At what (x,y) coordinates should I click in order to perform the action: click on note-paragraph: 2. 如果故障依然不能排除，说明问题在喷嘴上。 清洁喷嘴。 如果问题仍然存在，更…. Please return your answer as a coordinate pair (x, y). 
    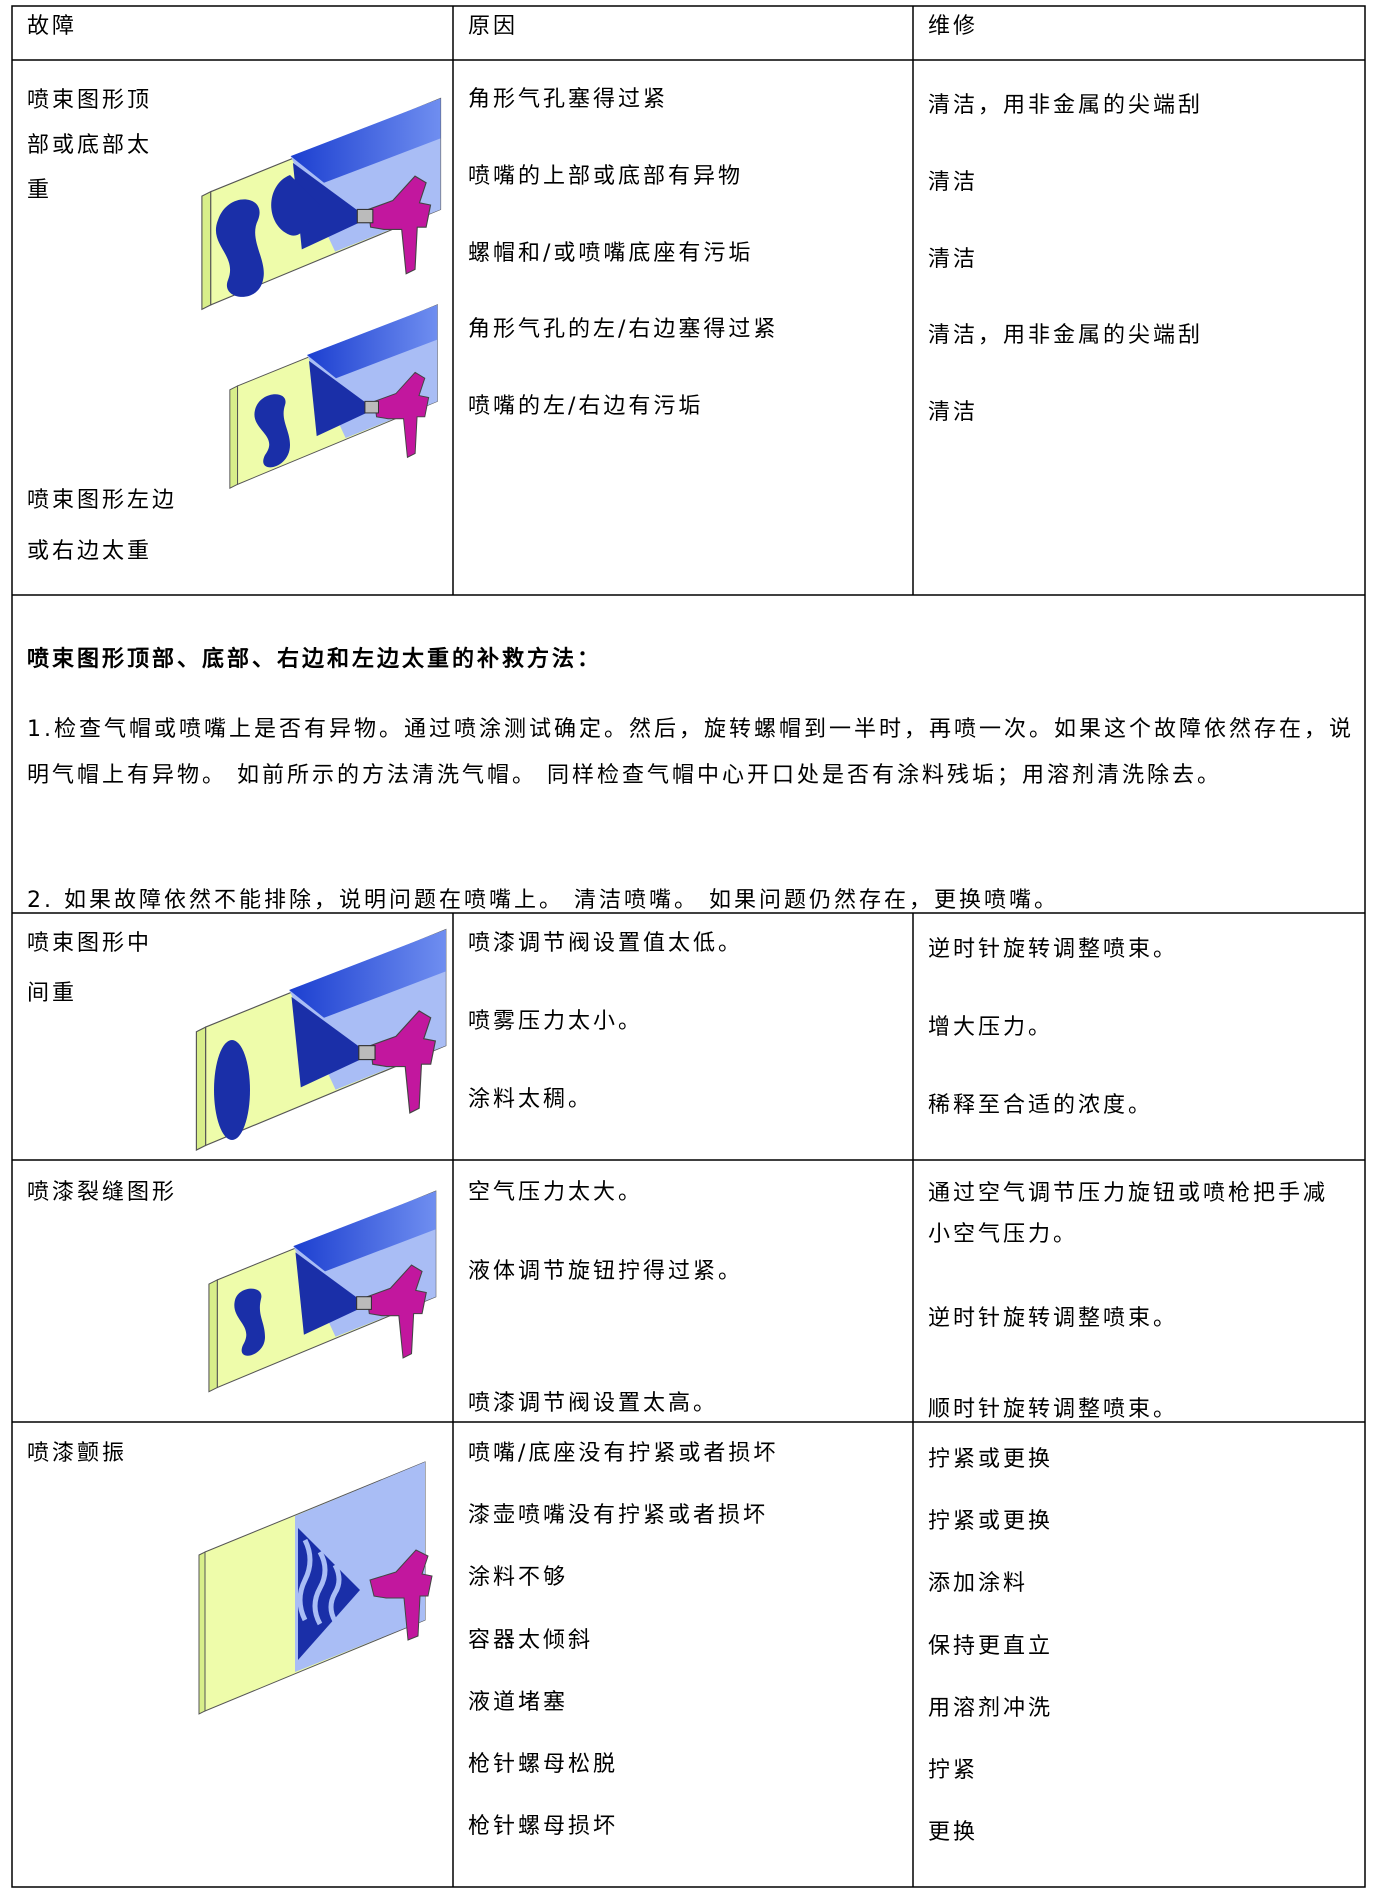
    Looking at the image, I should click on (543, 900).